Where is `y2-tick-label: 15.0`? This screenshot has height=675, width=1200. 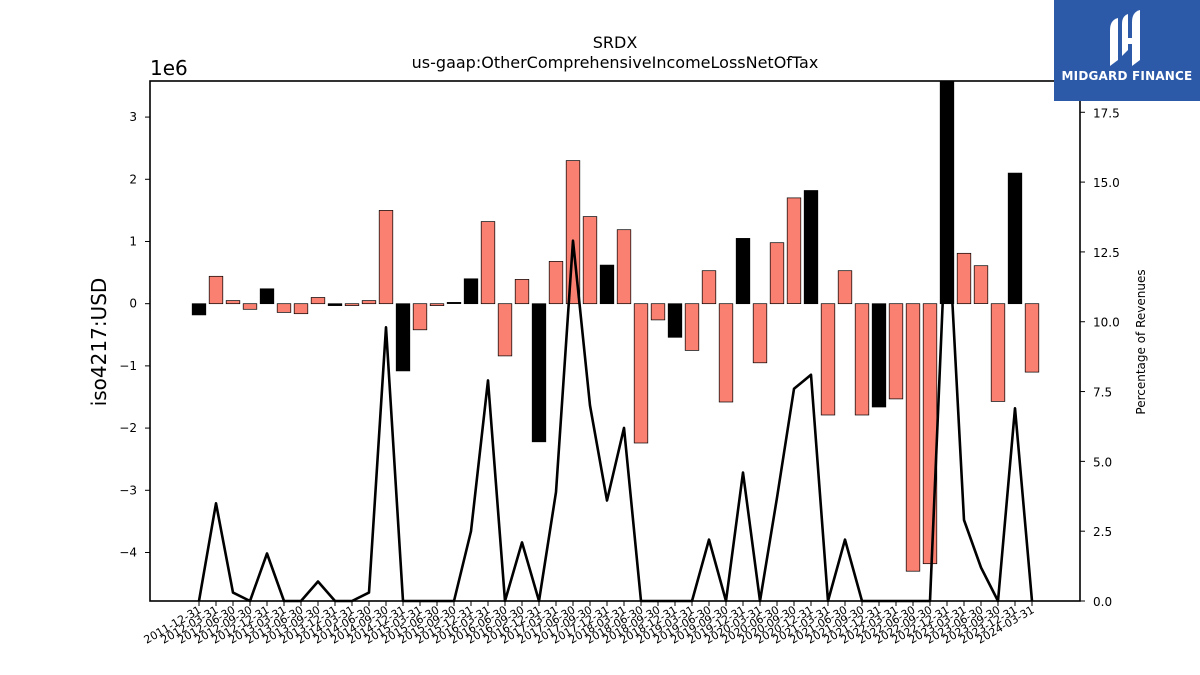 y2-tick-label: 15.0 is located at coordinates (1106, 183).